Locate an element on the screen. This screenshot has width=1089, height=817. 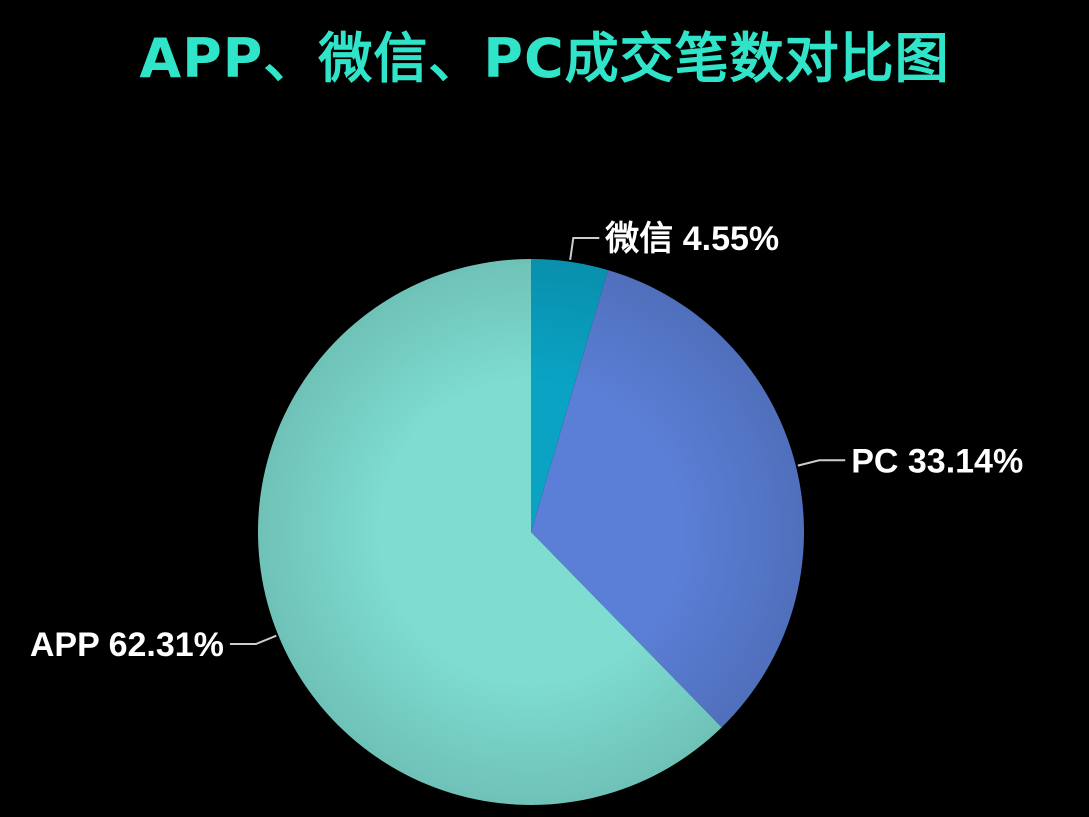
slice-label: PC 33.14% is located at coordinates (937, 461).